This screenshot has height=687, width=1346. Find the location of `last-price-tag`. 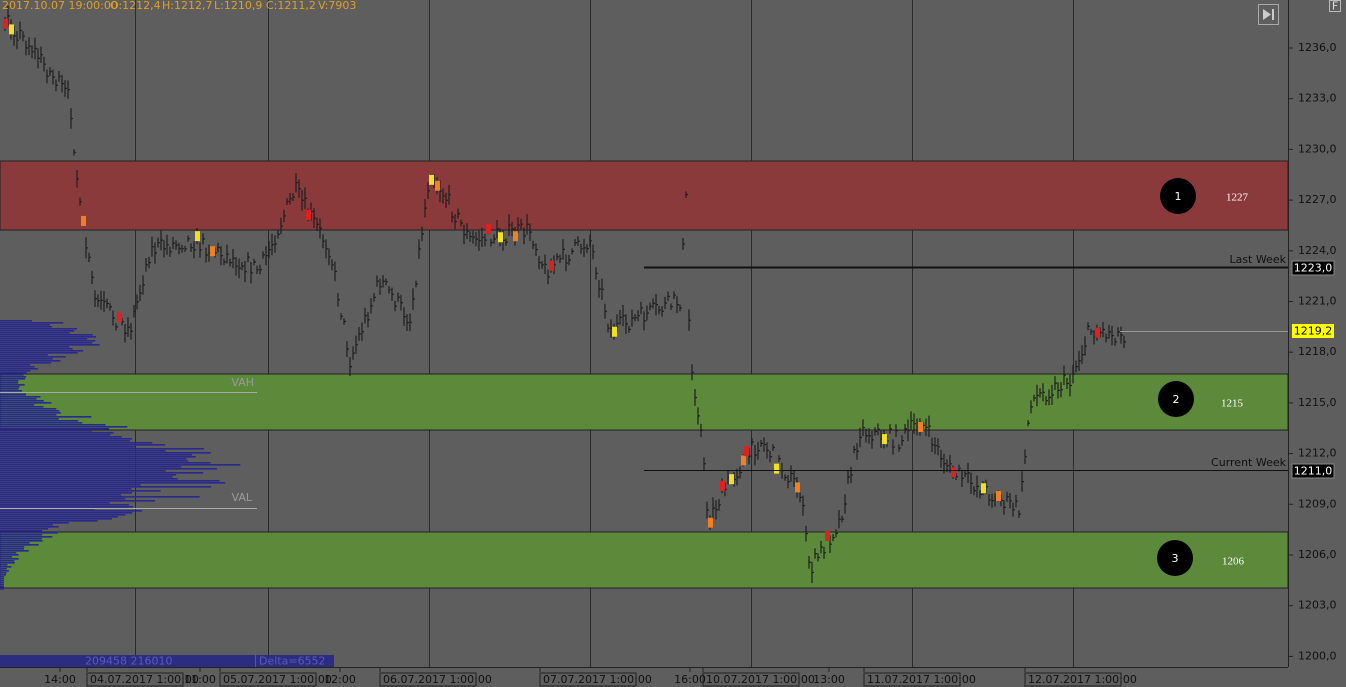

last-price-tag is located at coordinates (1313, 331).